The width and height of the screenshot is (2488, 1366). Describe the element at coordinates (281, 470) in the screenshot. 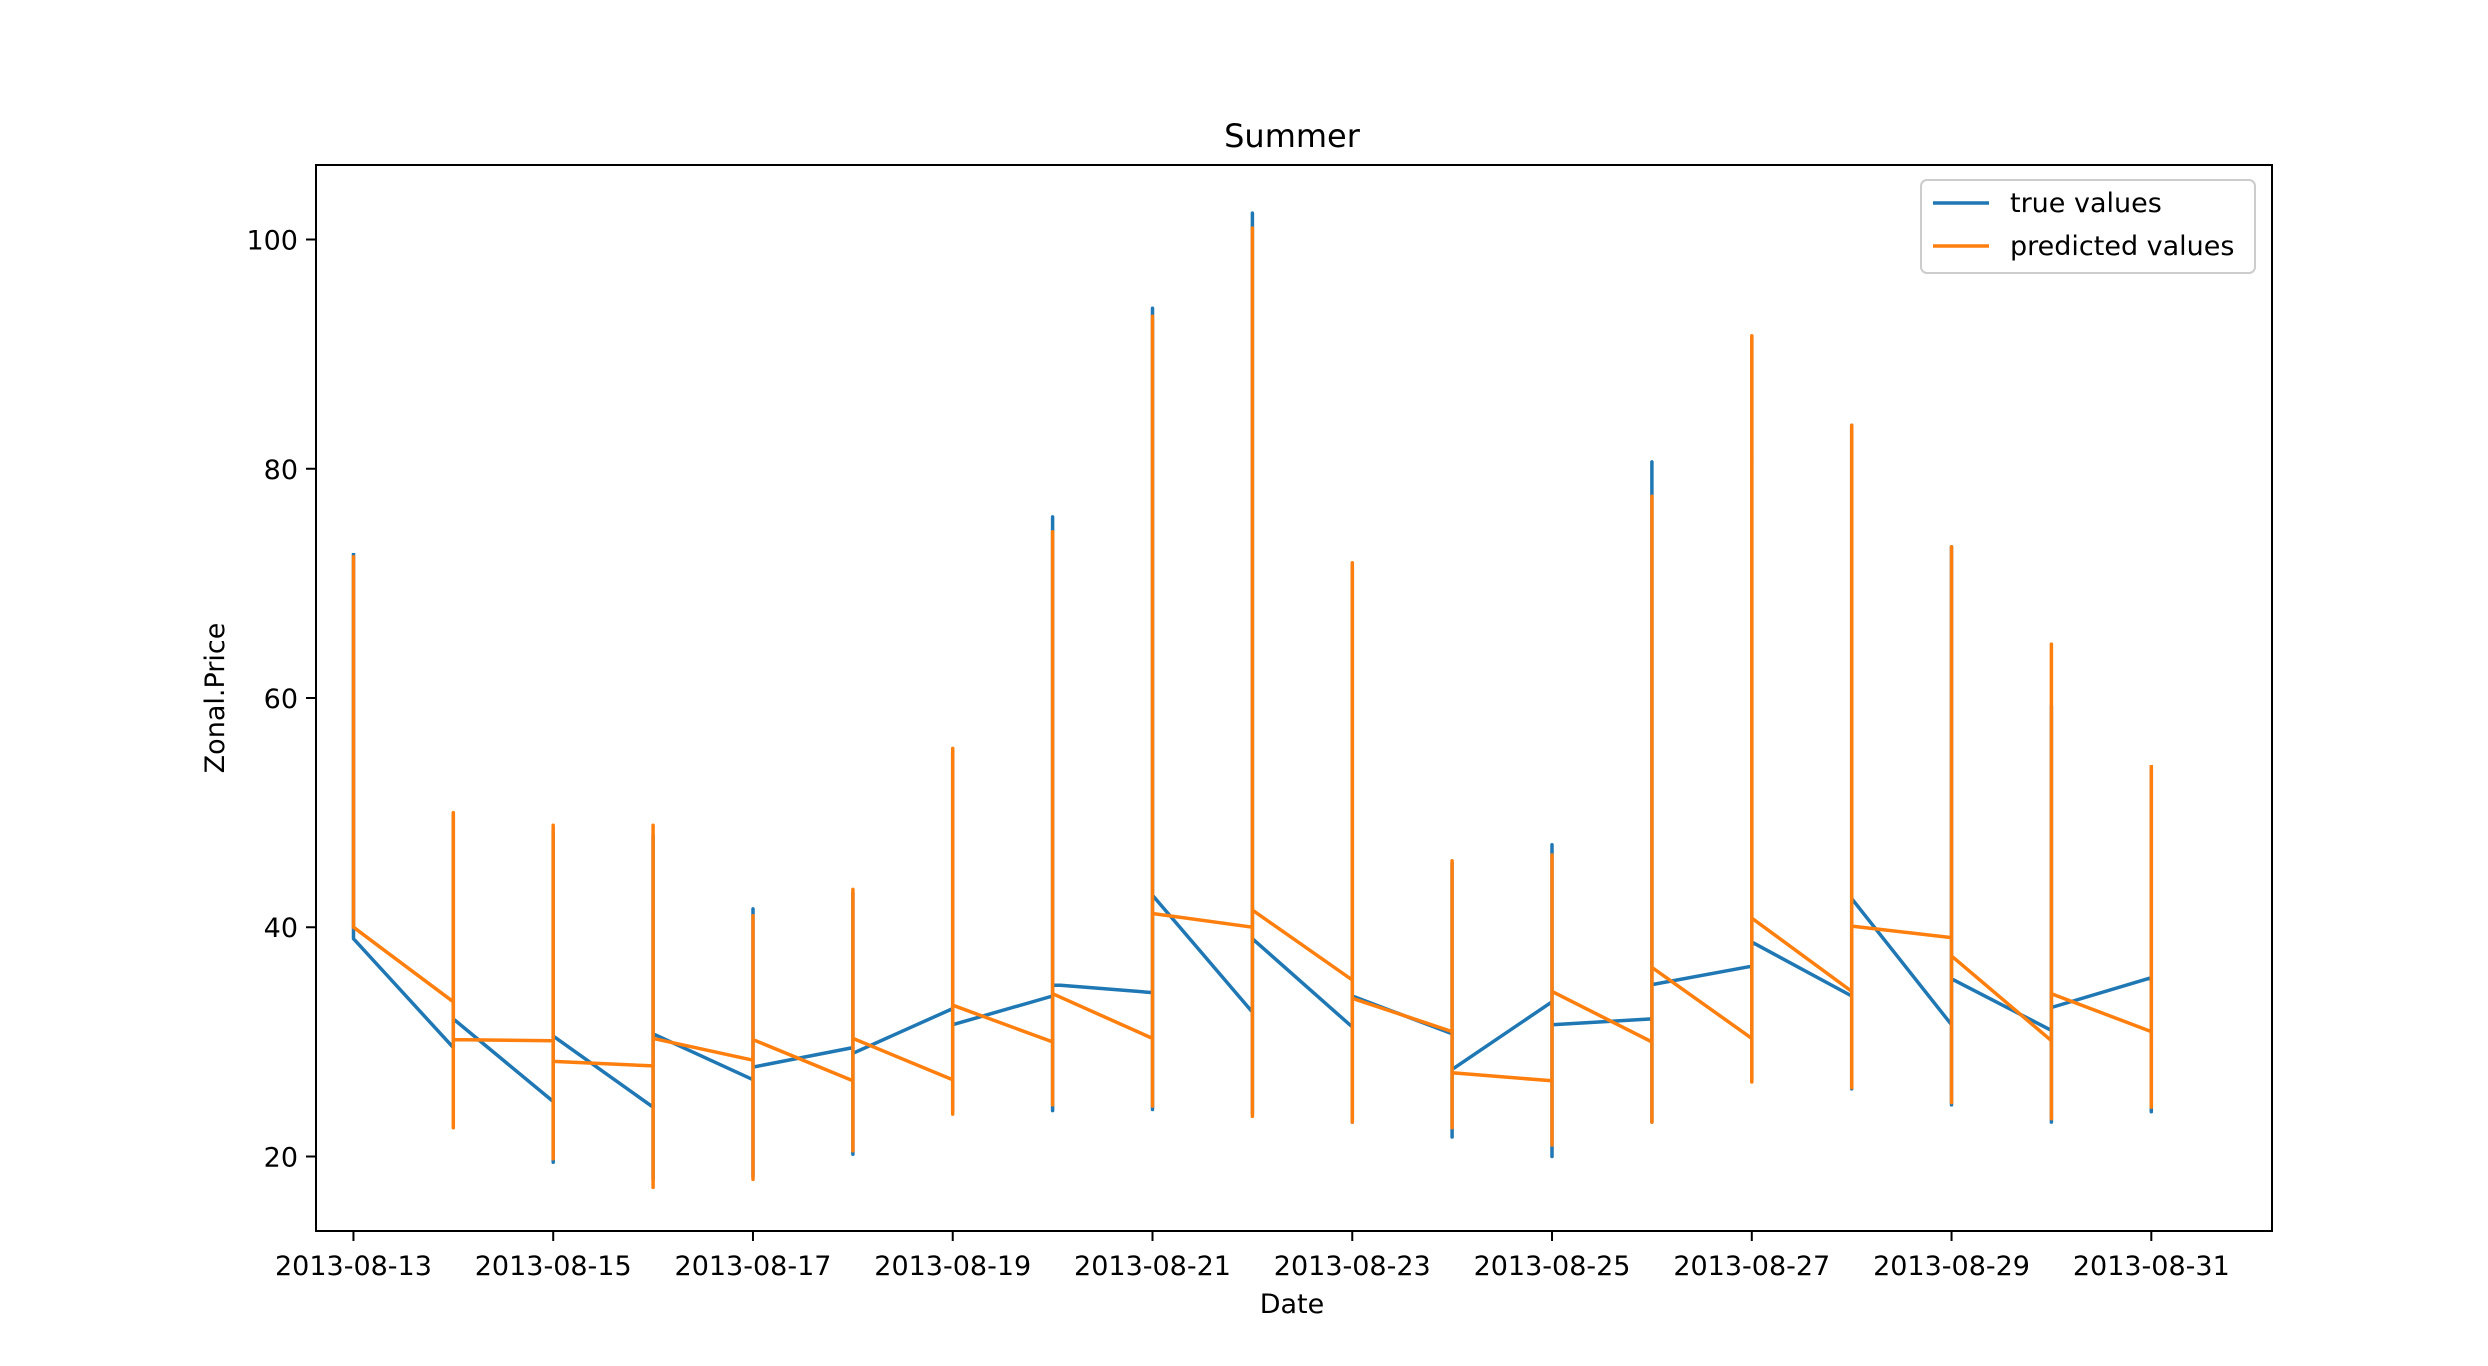

I see `y-tick-label: 80` at that location.